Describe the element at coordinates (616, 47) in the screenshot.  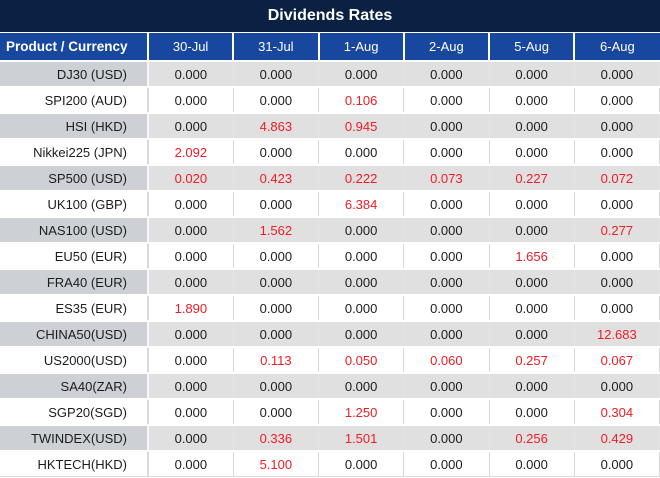
I see `date-header: 6-Aug` at that location.